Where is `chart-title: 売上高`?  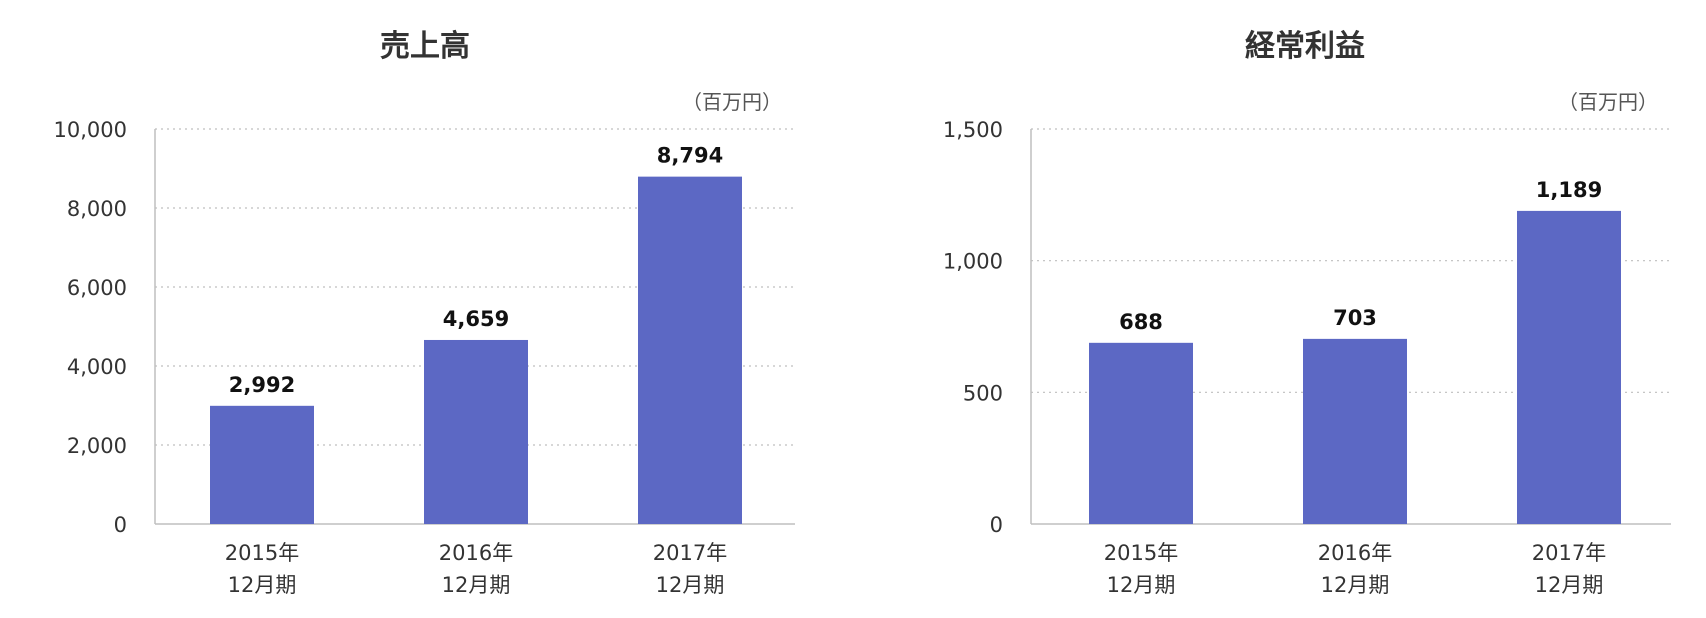 chart-title: 売上高 is located at coordinates (425, 46).